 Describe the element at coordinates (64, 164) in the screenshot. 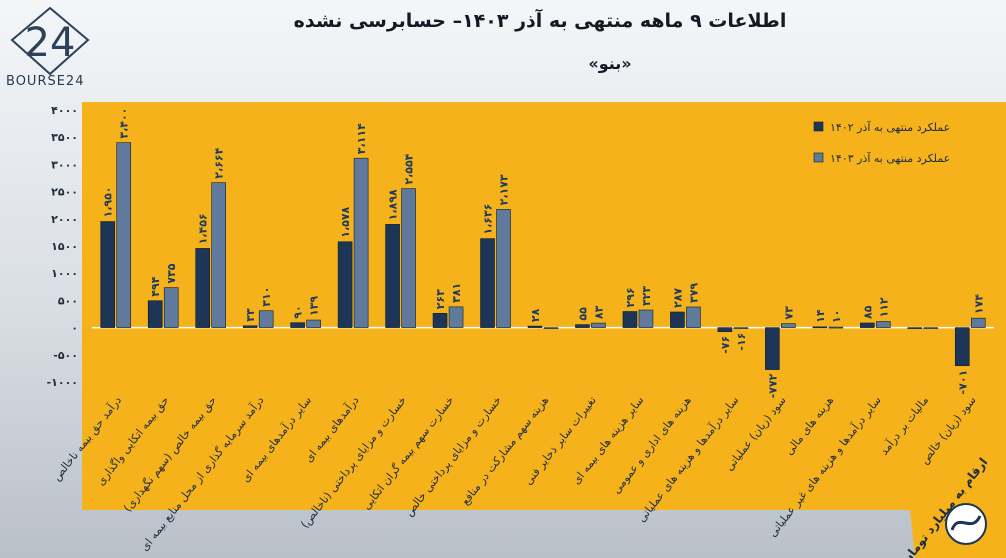

I see `y-tick-label: ۳۰۰۰` at that location.